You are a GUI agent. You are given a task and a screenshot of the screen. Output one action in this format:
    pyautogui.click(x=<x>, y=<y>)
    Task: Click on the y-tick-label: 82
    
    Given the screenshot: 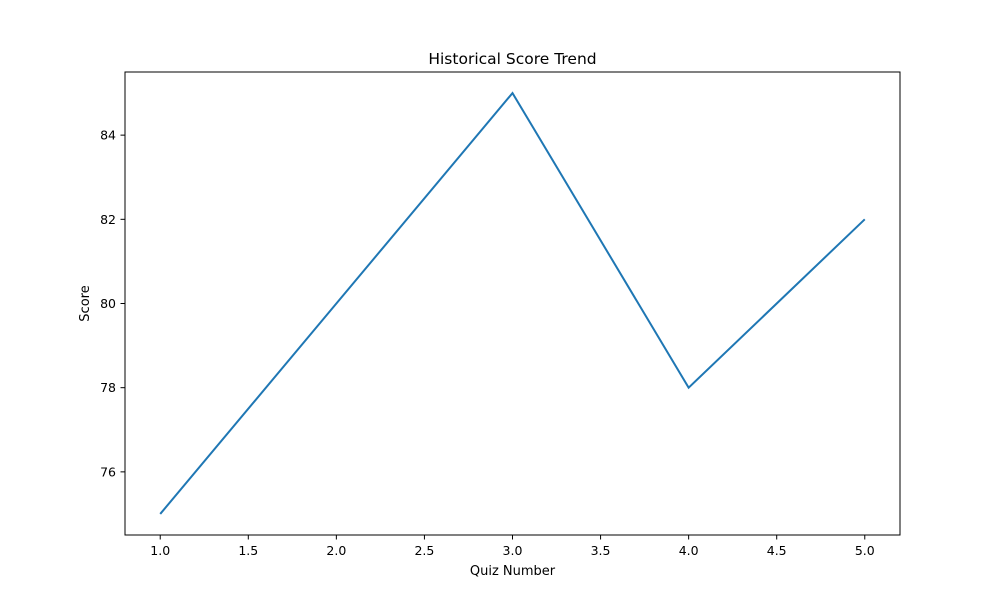 What is the action you would take?
    pyautogui.click(x=108, y=219)
    